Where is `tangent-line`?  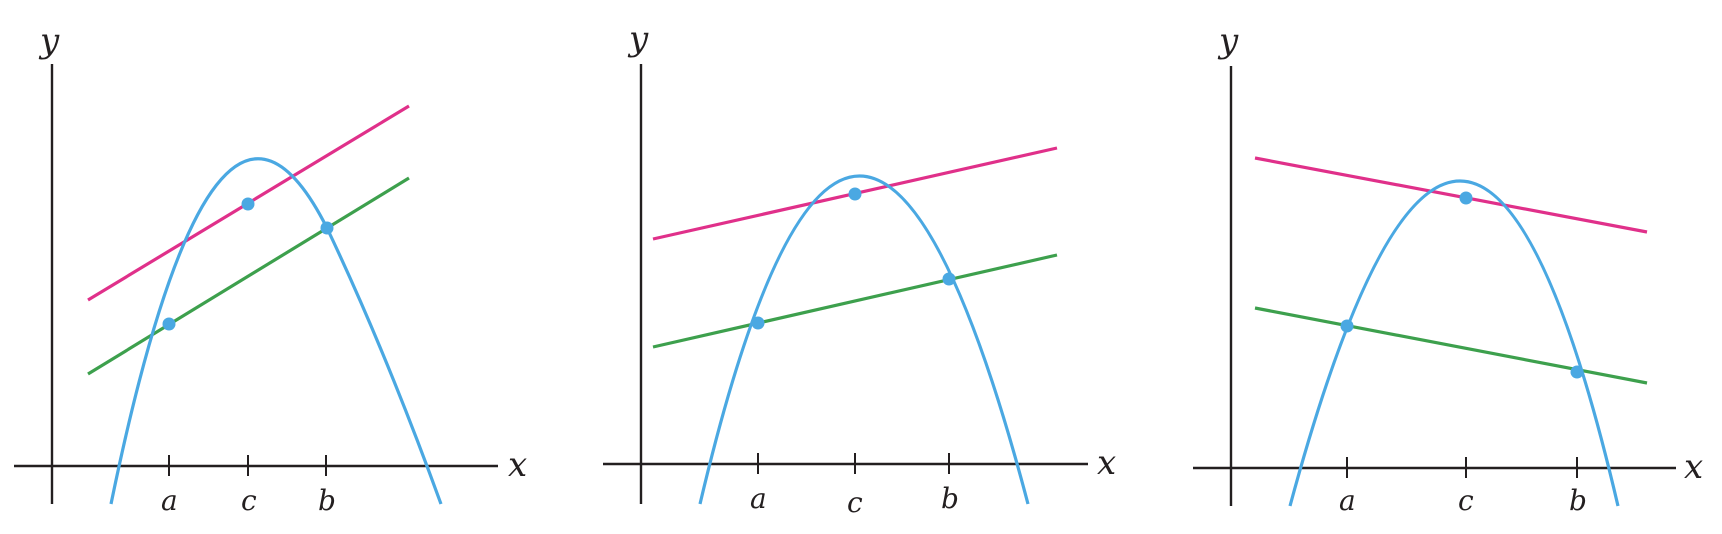 tangent-line is located at coordinates (1451, 195).